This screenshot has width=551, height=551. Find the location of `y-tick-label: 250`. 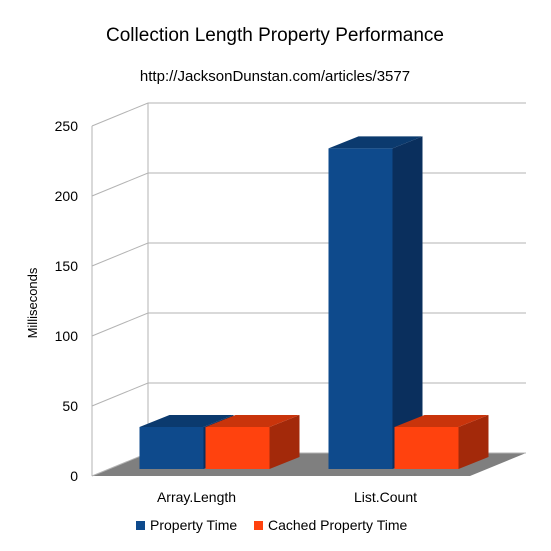

y-tick-label: 250 is located at coordinates (67, 126).